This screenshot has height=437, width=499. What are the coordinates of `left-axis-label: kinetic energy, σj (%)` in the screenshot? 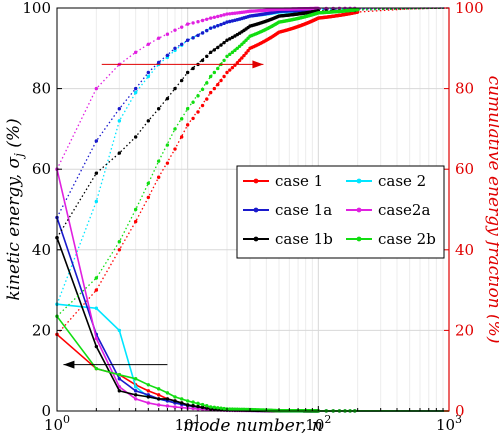 It's located at (15, 209).